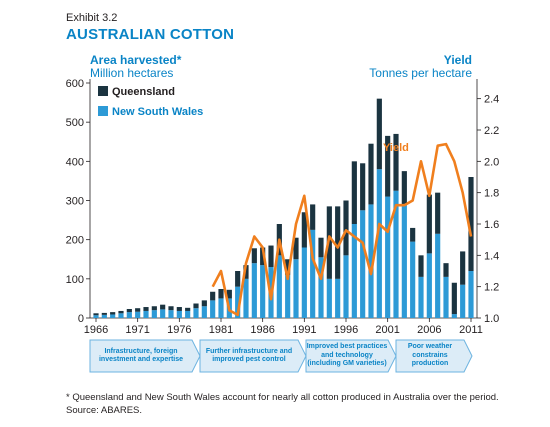  I want to click on right-tick-label: 1.4, so click(491, 256).